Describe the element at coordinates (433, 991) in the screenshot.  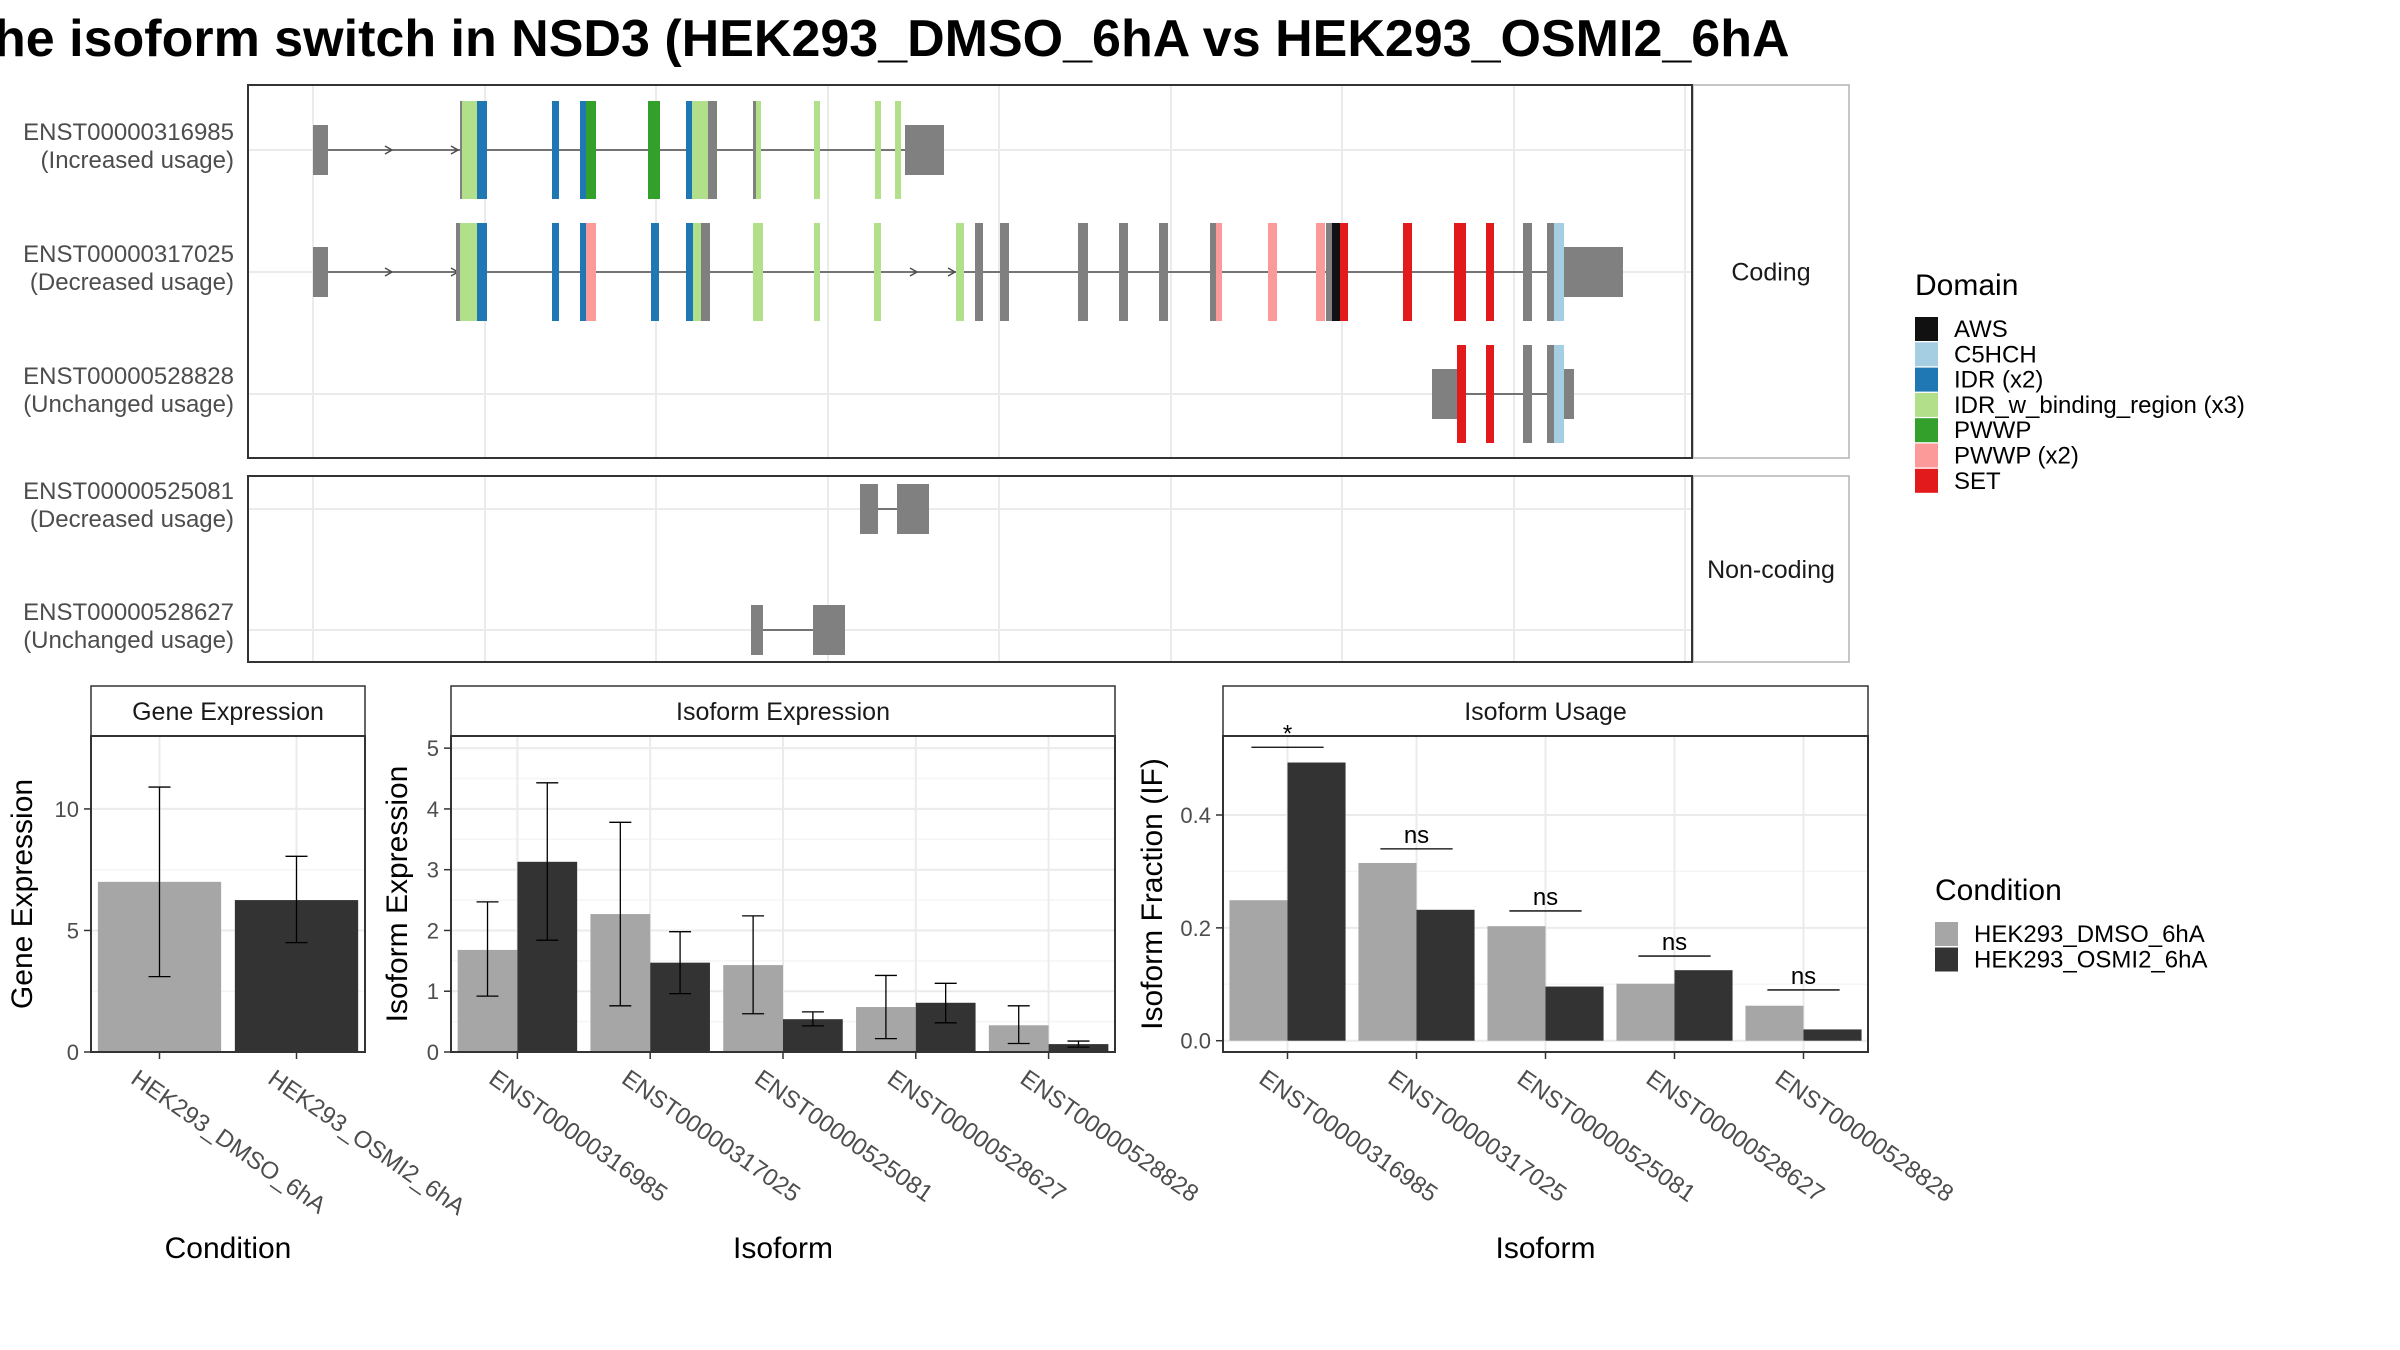
I see `y-tick-label: 1` at that location.